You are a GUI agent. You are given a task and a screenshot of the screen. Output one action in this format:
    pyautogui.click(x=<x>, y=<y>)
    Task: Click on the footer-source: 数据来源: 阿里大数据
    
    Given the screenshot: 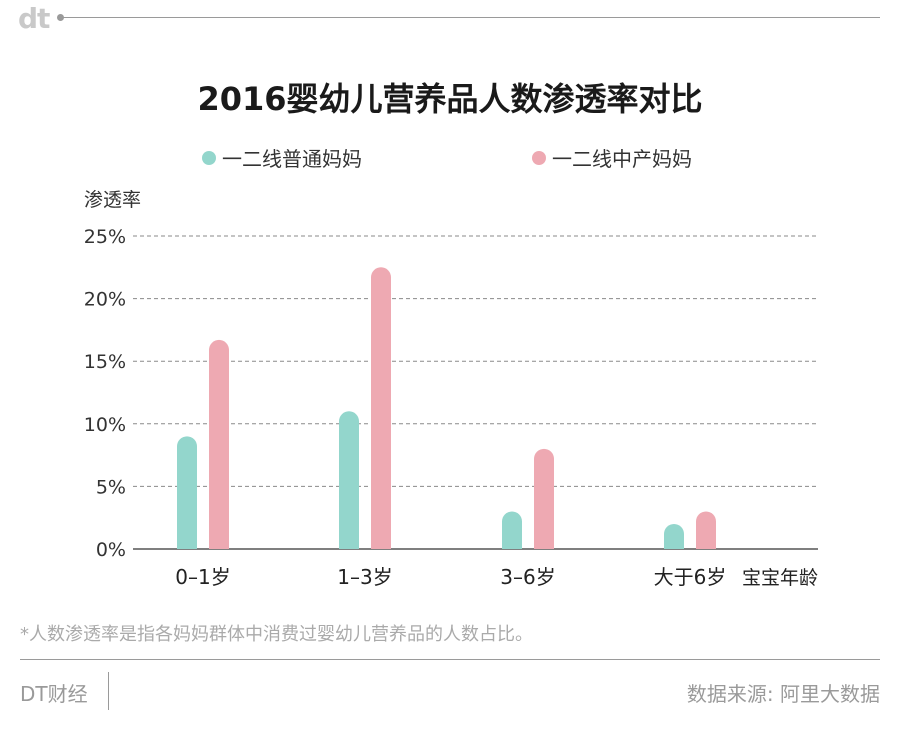 What is the action you would take?
    pyautogui.click(x=783, y=694)
    